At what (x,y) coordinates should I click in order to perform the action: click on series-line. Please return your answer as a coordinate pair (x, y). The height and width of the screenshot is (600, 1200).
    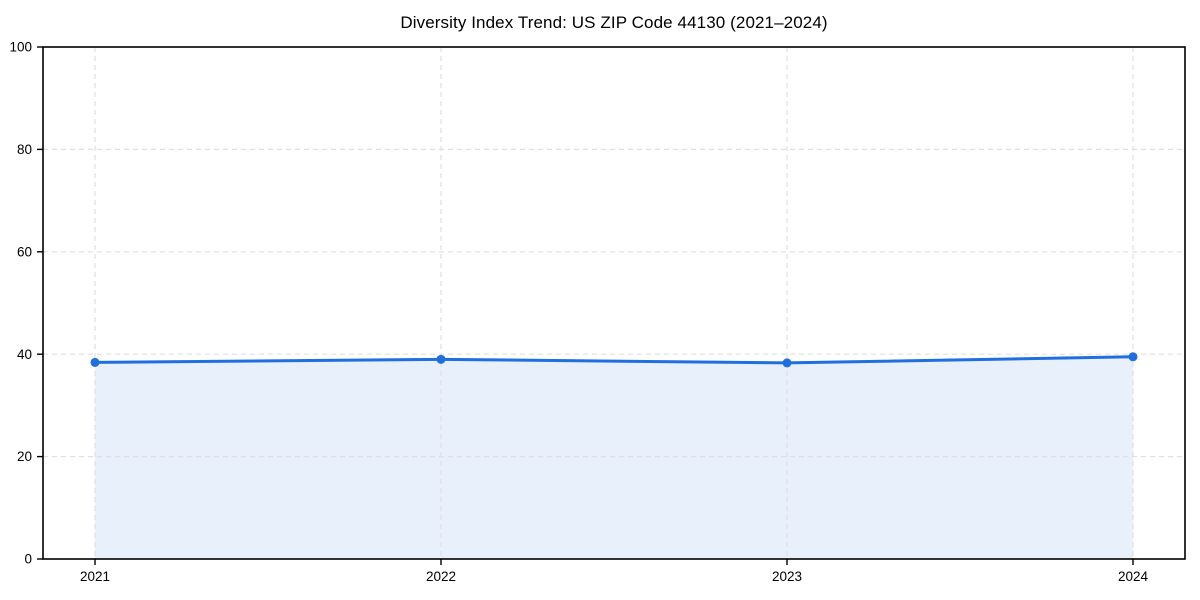
    Looking at the image, I should click on (614, 360).